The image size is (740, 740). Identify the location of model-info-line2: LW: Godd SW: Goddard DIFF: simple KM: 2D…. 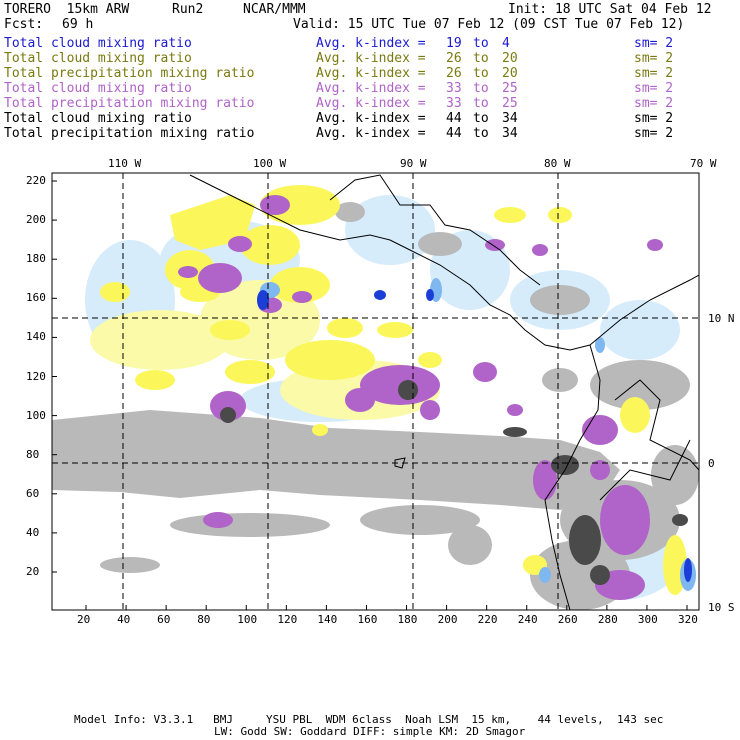
(370, 731).